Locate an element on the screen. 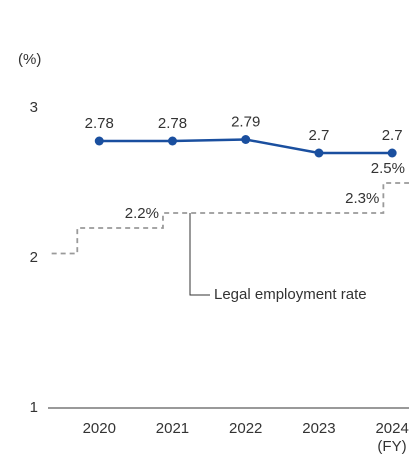 The image size is (409, 454). rate-label: 2.79 is located at coordinates (245, 121).